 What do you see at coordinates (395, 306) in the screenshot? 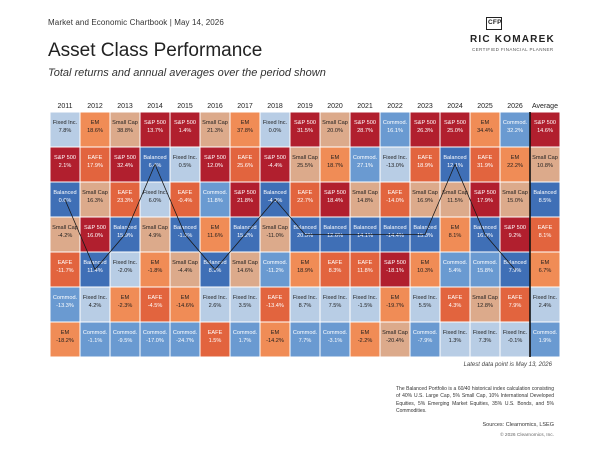
I see `cell-value-label: -19.7%` at bounding box center [395, 306].